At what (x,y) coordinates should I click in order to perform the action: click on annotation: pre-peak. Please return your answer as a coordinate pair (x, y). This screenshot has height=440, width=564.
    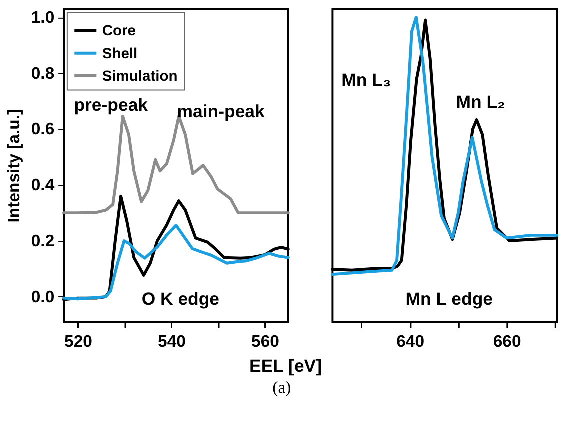
    Looking at the image, I should click on (111, 105).